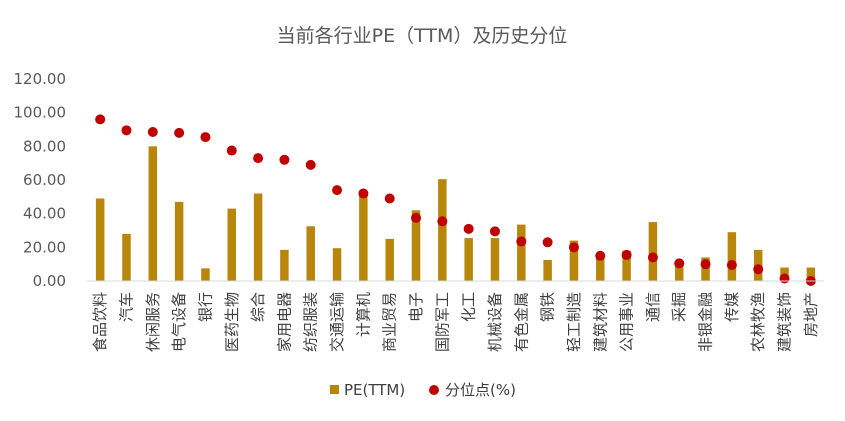 The image size is (845, 421). I want to click on legend-dot-swatch, so click(434, 390).